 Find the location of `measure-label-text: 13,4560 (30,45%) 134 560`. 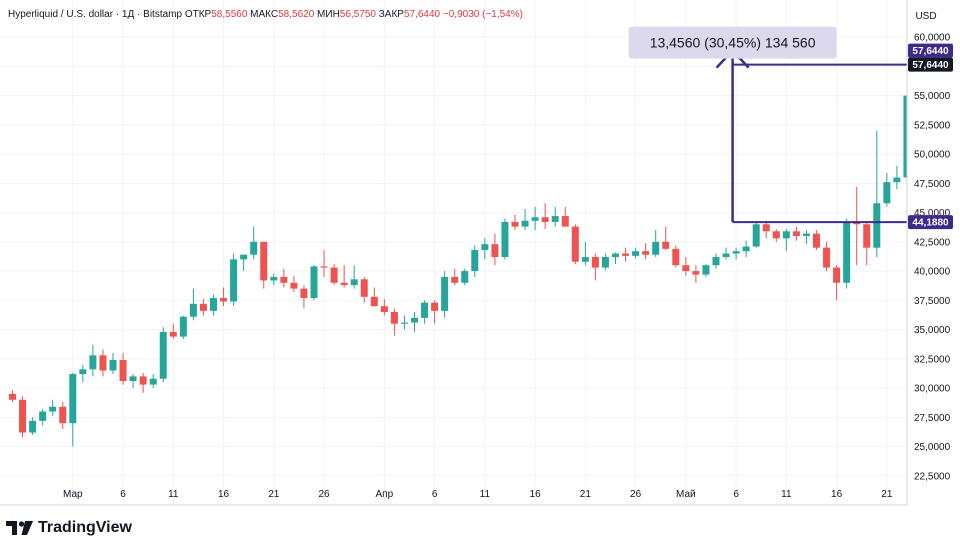

measure-label-text: 13,4560 (30,45%) 134 560 is located at coordinates (733, 43).